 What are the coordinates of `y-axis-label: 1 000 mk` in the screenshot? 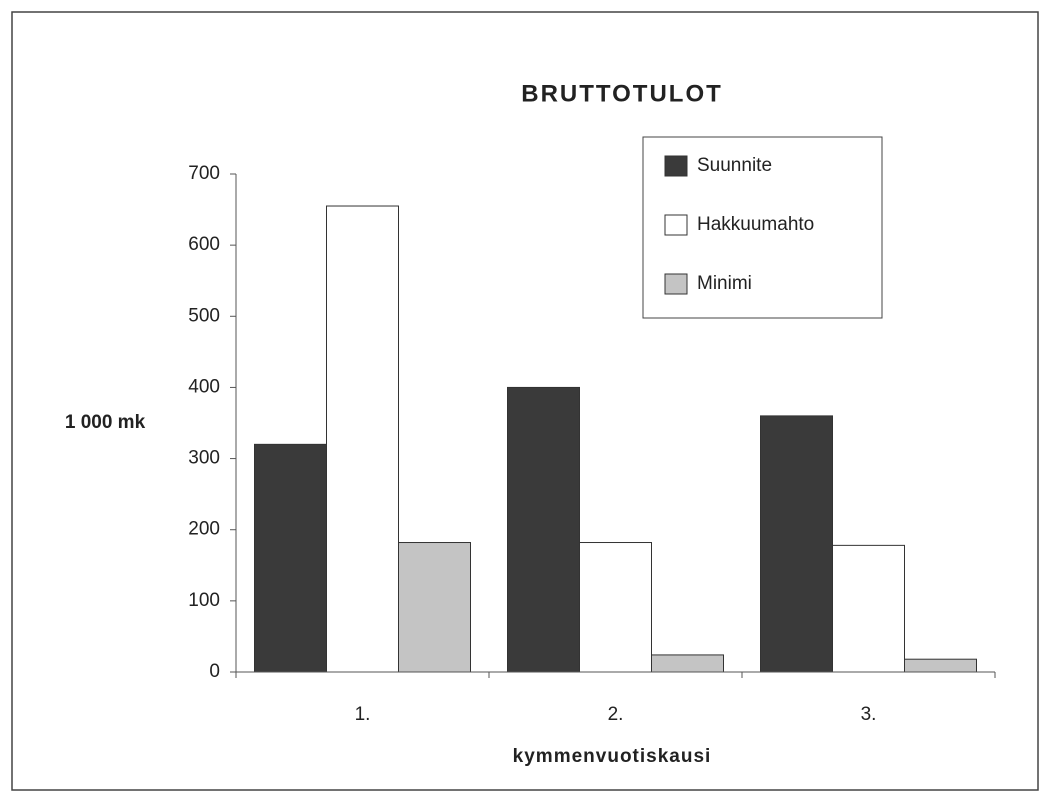 It's located at (105, 422).